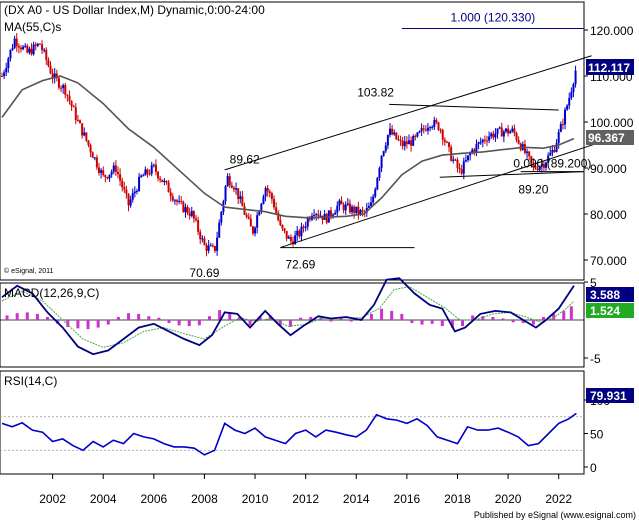  I want to click on signal-value-badge: 1.524, so click(610, 310).